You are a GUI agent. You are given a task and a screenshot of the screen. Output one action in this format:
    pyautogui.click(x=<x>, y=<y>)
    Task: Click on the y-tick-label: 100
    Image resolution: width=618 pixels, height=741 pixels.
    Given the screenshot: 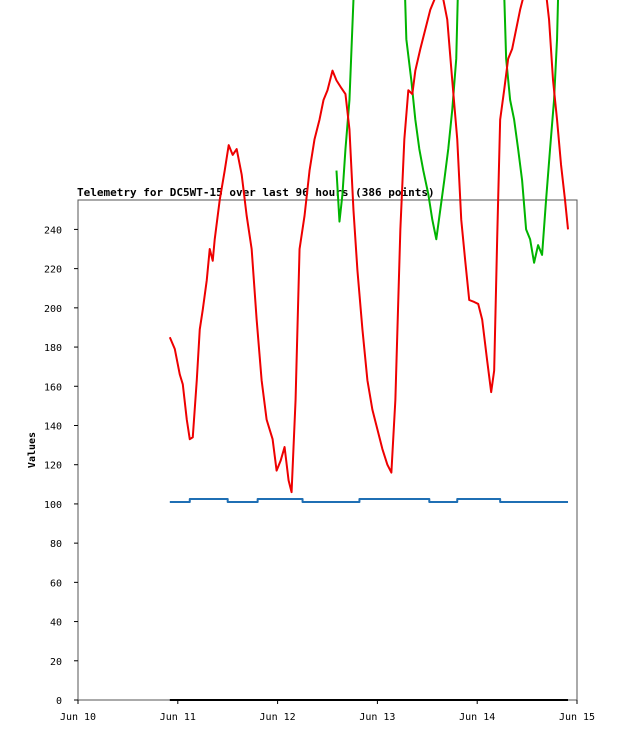 What is the action you would take?
    pyautogui.click(x=53, y=505)
    